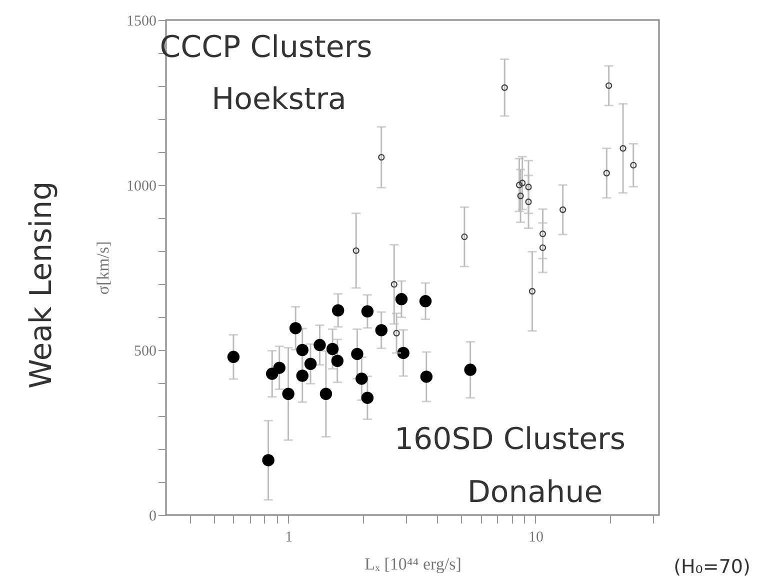 The height and width of the screenshot is (587, 762). Describe the element at coordinates (145, 352) in the screenshot. I see `y-tick-label: 500` at that location.